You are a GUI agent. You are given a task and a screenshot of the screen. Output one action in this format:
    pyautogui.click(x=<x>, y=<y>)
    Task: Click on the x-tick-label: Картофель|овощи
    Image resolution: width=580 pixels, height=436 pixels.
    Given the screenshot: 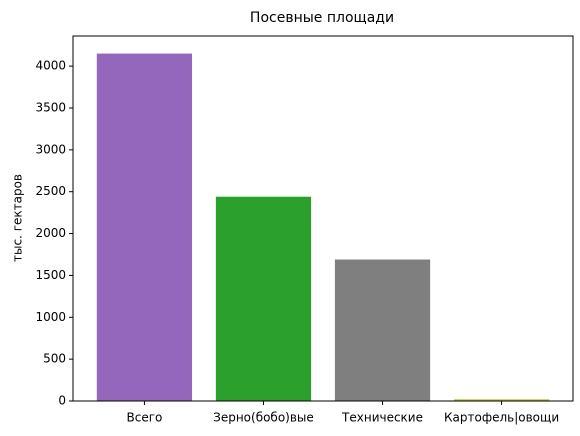 What is the action you would take?
    pyautogui.click(x=501, y=418)
    